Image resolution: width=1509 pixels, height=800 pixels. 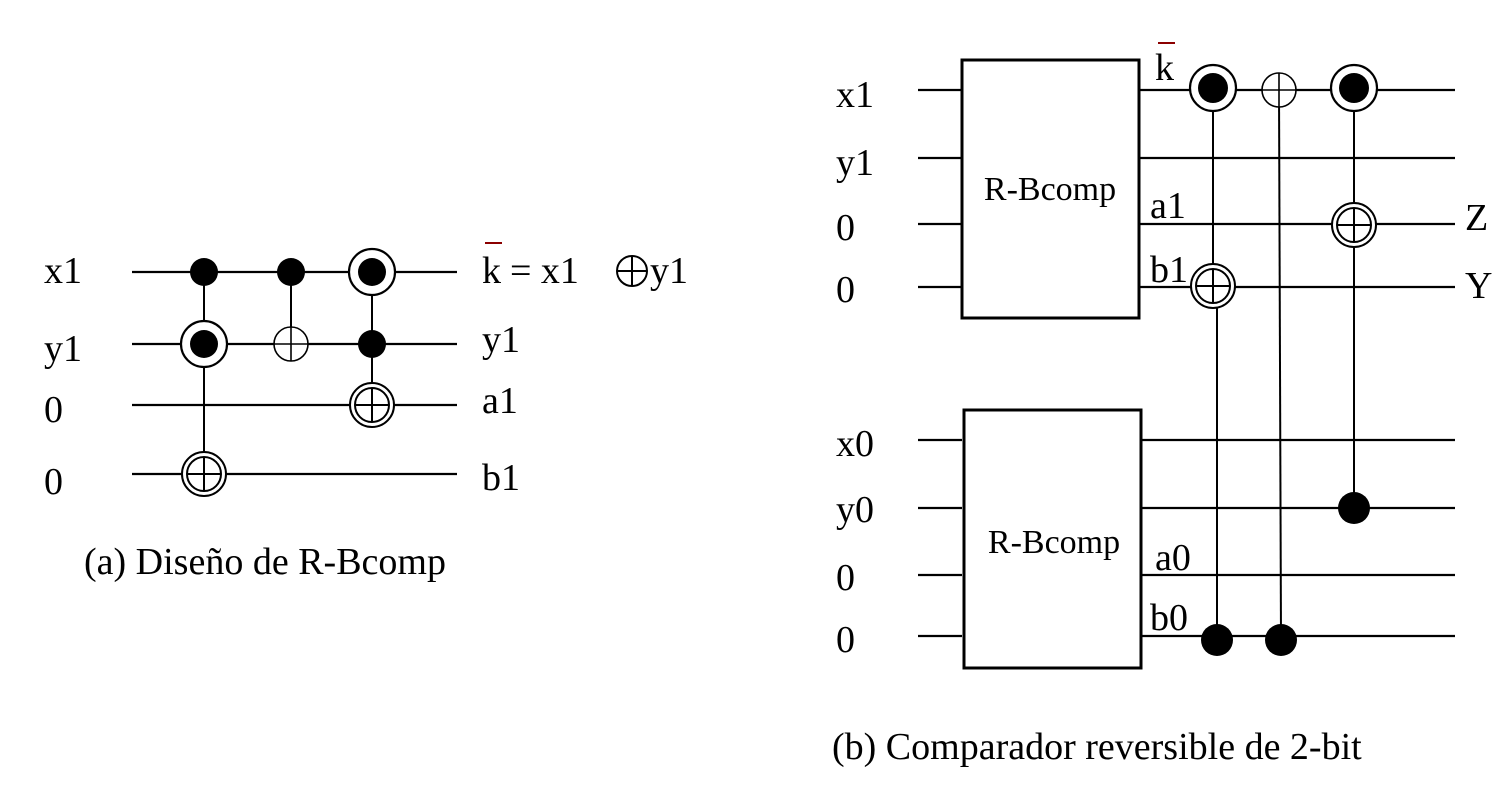 What do you see at coordinates (669, 271) in the screenshot?
I see `a-output-k-y1: y1` at bounding box center [669, 271].